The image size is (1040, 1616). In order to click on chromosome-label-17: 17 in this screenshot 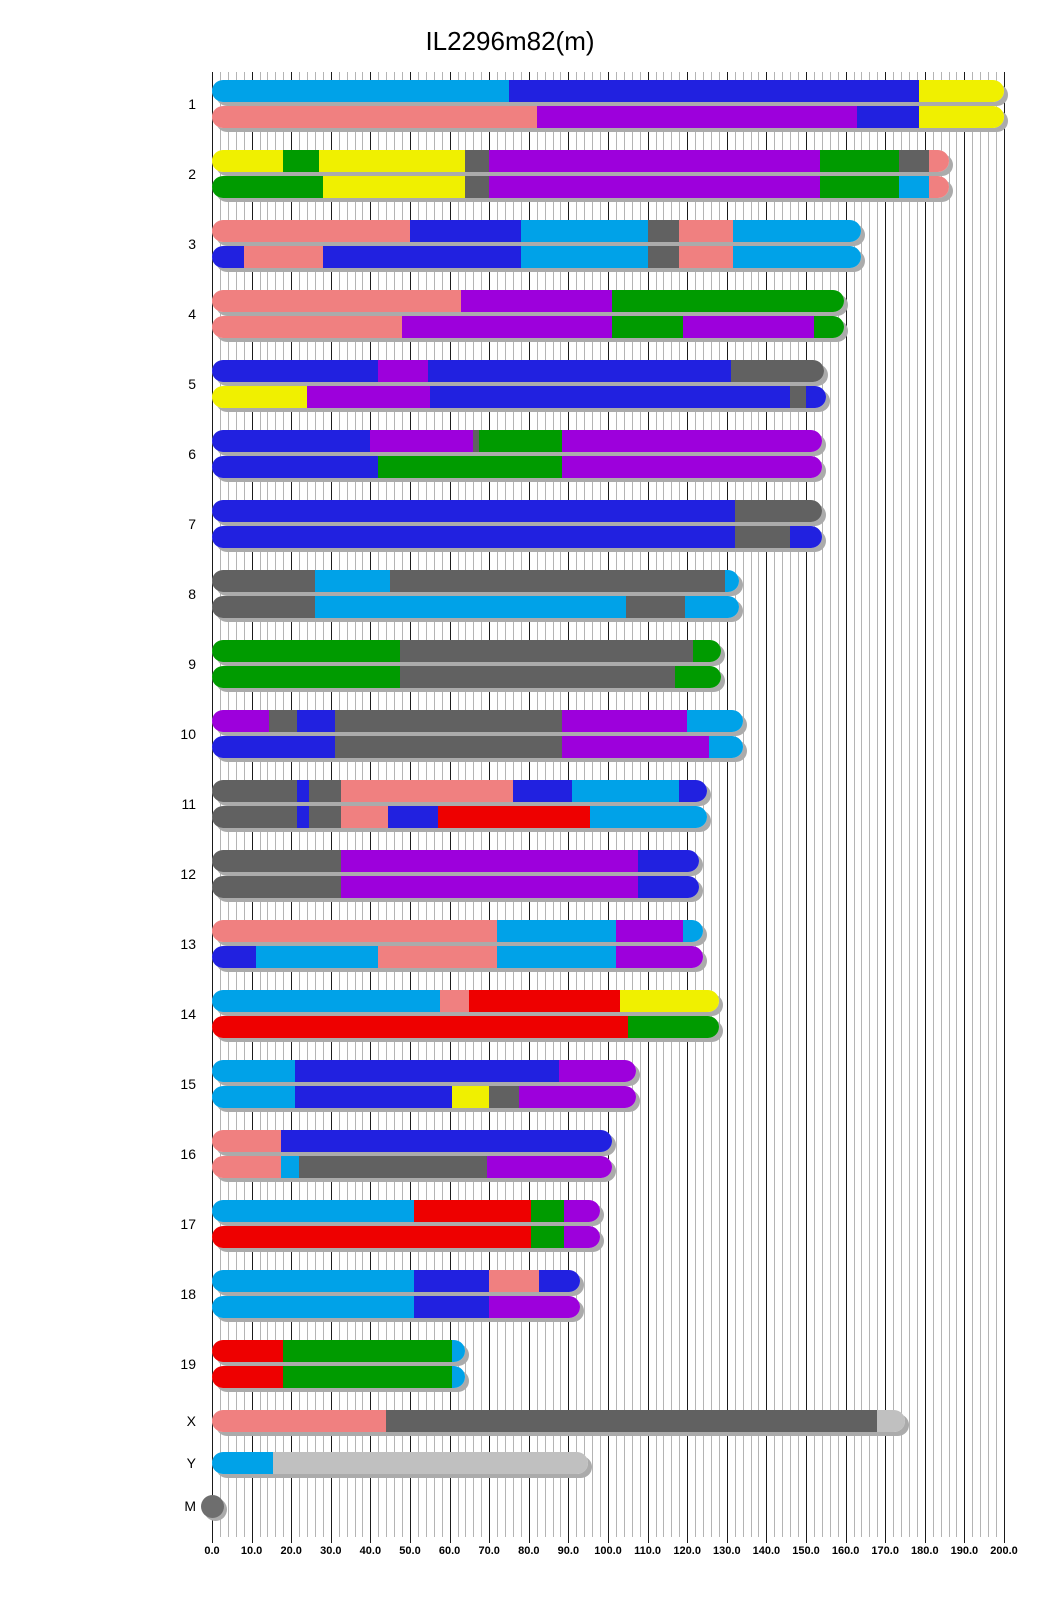, I will do `click(188, 1224)`.